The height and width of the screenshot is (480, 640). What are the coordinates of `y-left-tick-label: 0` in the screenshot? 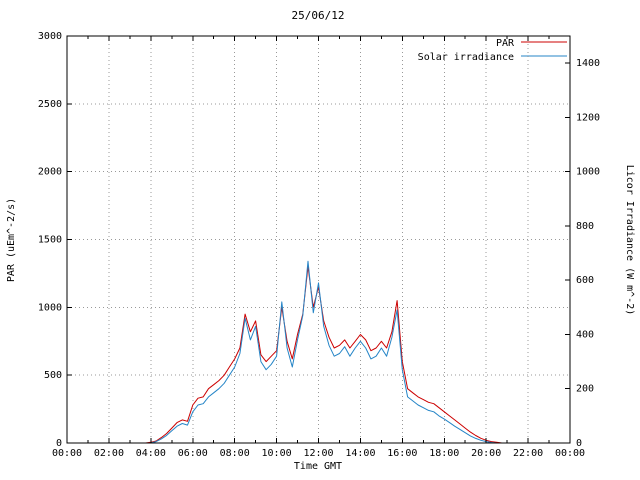 It's located at (59, 443).